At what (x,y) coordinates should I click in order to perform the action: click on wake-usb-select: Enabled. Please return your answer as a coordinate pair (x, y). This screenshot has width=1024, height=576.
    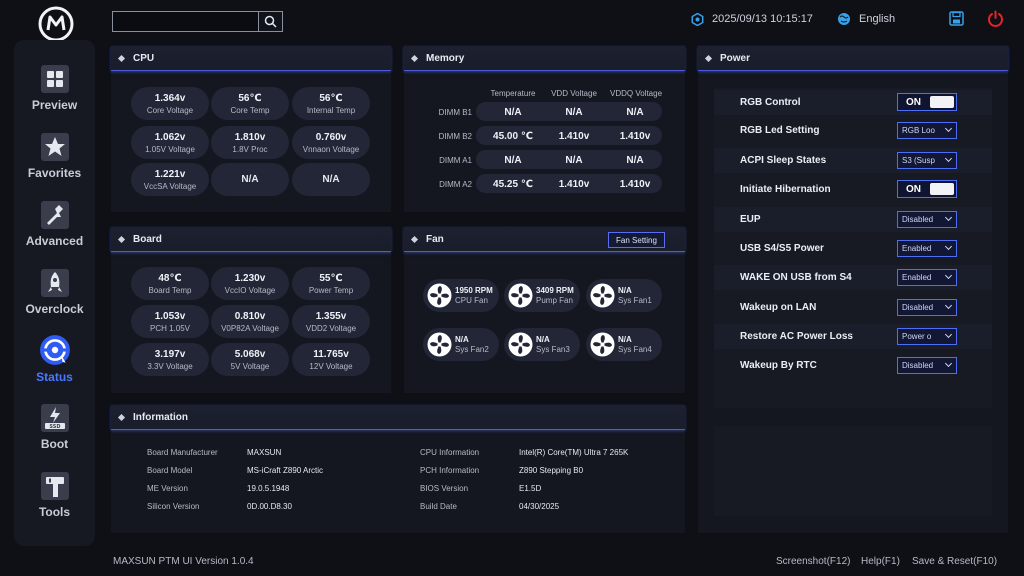
    Looking at the image, I should click on (927, 277).